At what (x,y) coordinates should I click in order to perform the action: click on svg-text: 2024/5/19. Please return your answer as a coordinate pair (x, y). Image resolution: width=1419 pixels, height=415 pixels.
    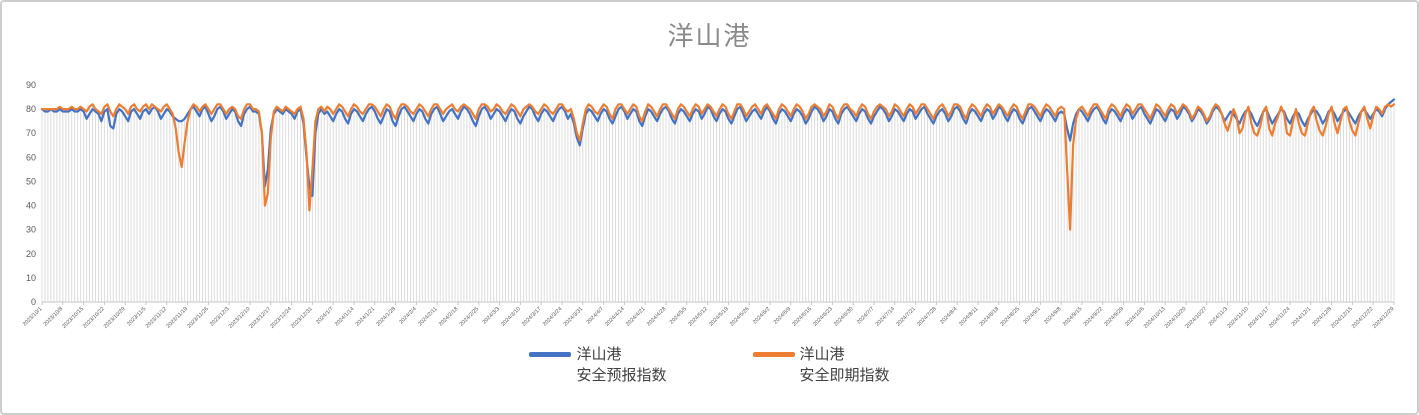
    Looking at the image, I should click on (719, 317).